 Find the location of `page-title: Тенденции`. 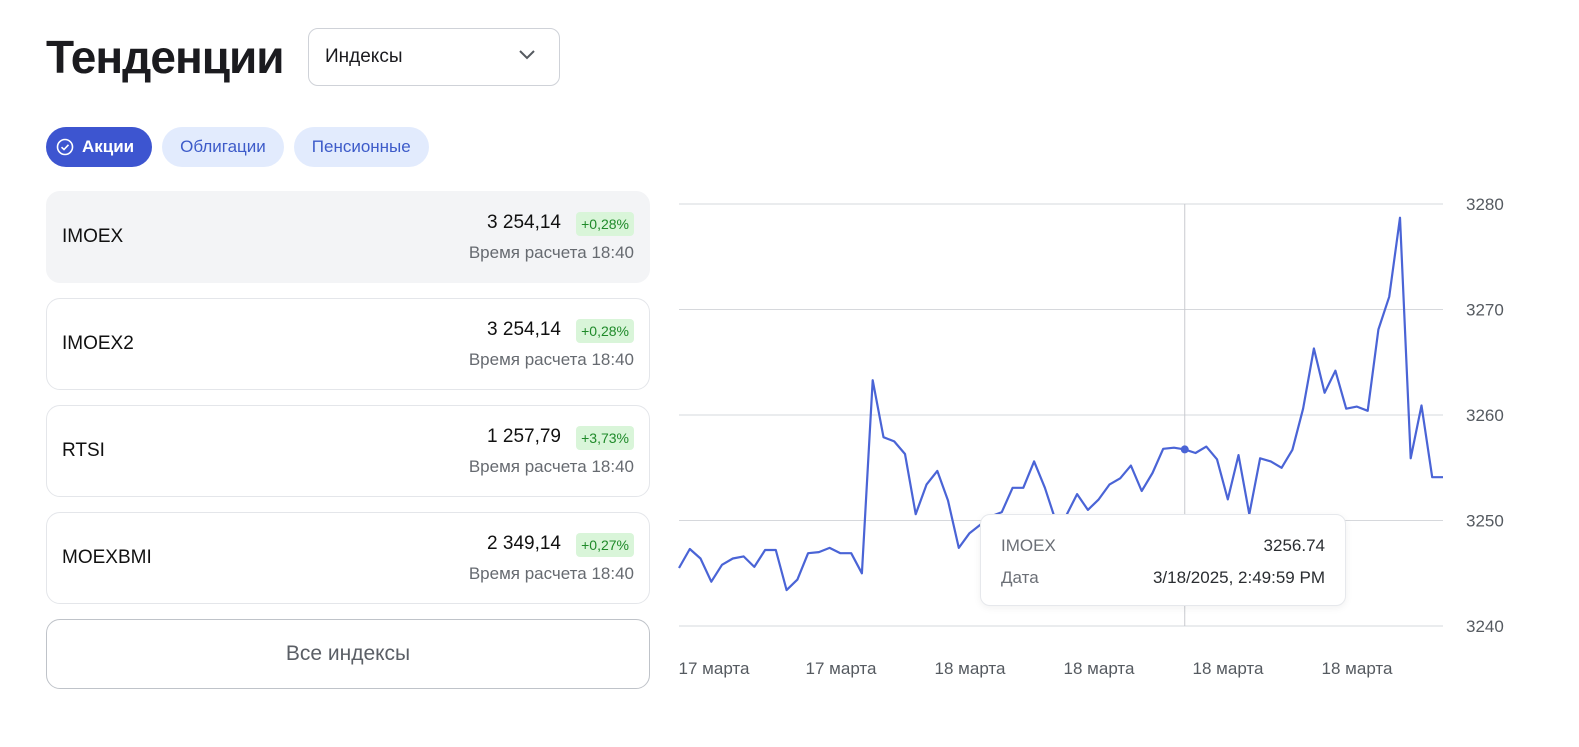

page-title: Тенденции is located at coordinates (165, 57).